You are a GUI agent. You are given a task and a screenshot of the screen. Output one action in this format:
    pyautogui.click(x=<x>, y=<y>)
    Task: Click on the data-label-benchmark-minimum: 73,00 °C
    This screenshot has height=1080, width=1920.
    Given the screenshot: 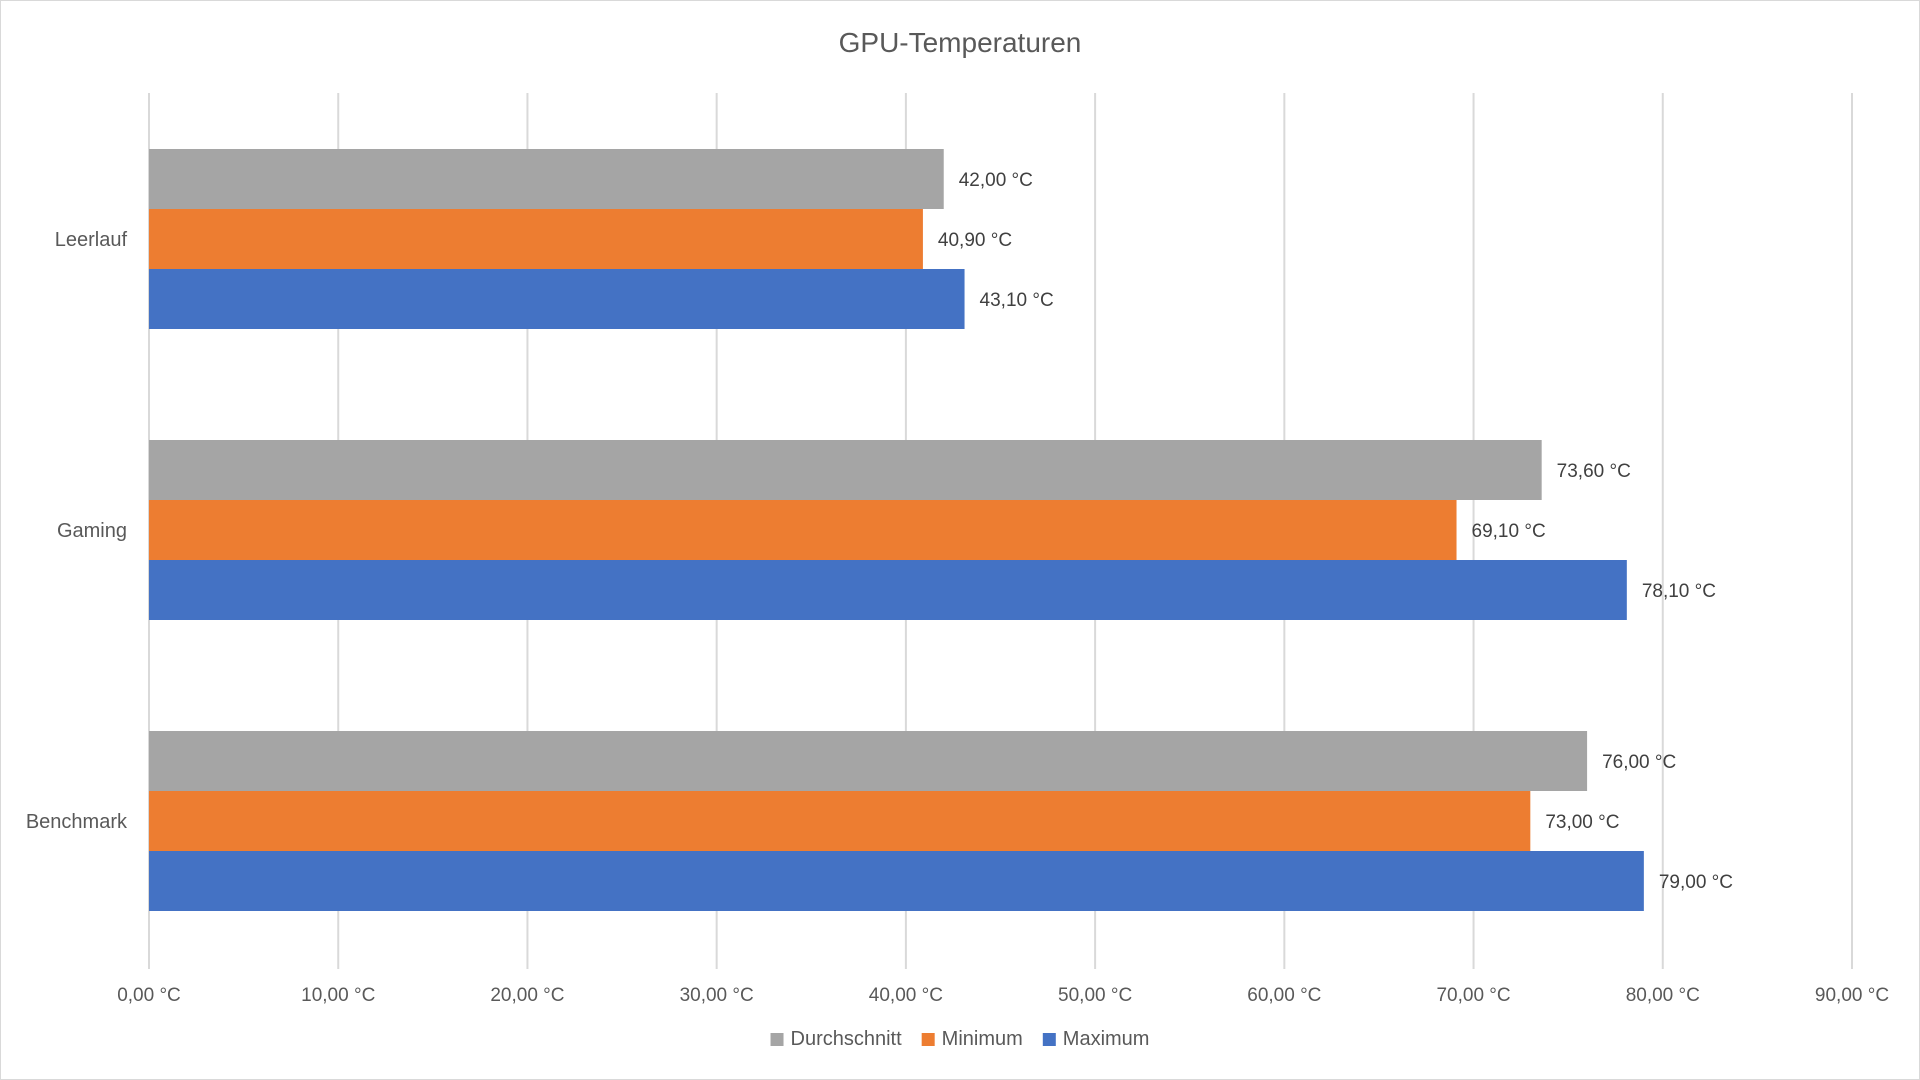 What is the action you would take?
    pyautogui.click(x=1582, y=822)
    